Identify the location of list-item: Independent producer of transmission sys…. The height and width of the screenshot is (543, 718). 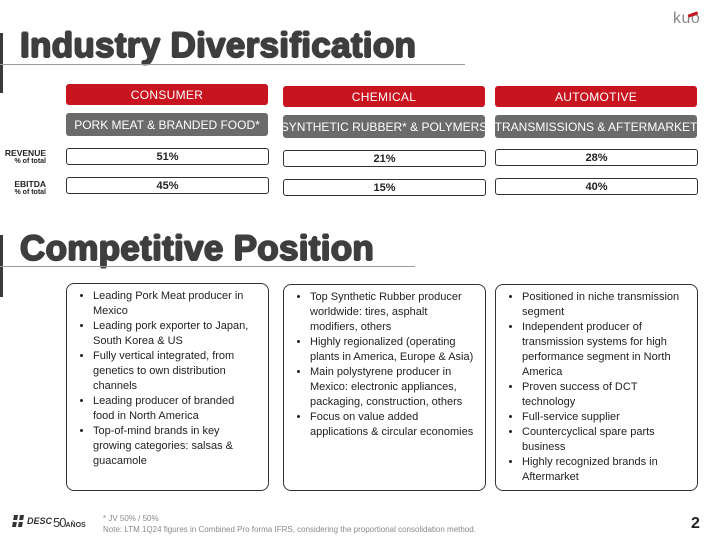
(604, 350).